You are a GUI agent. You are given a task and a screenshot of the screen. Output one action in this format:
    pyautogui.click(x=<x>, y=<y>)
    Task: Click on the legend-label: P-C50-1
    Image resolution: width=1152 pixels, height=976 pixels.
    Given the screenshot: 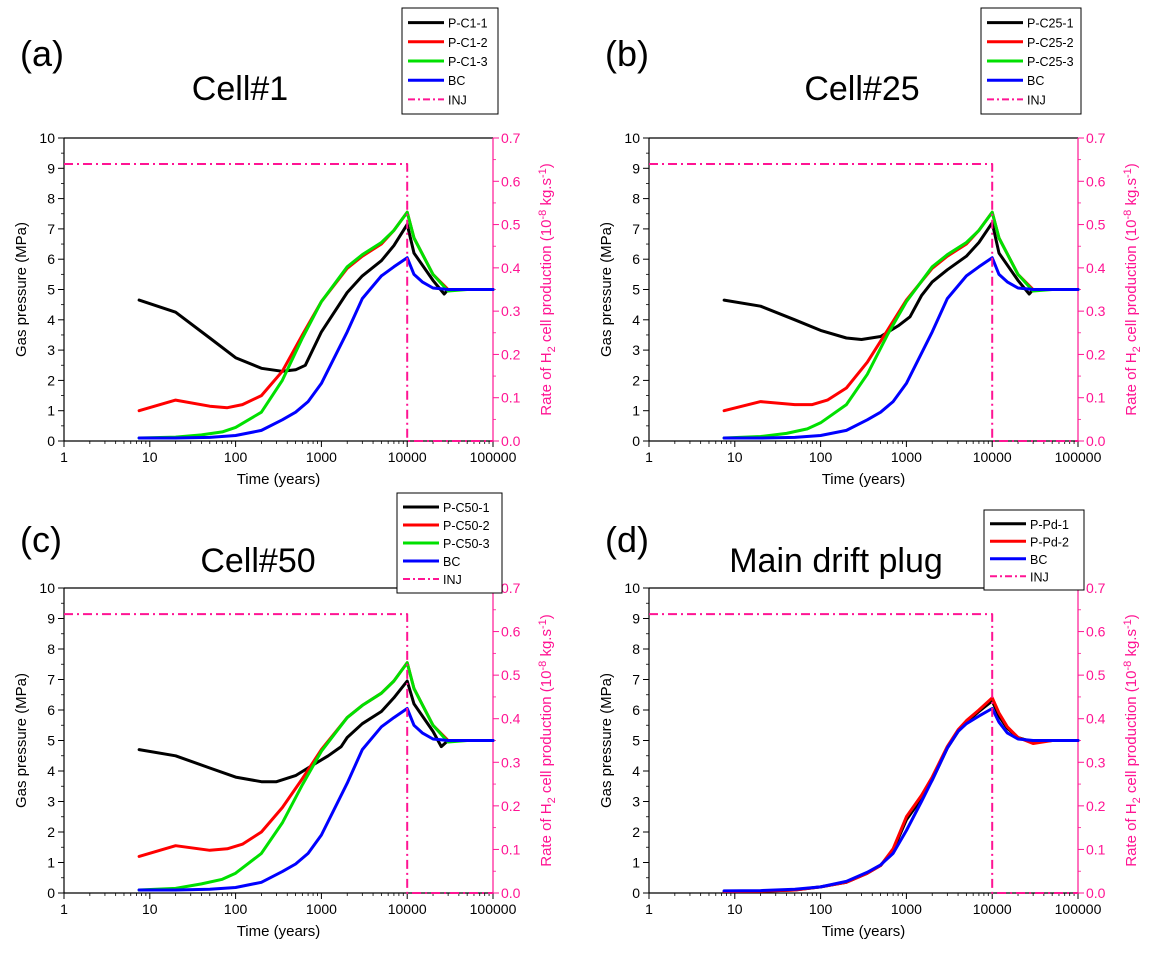 What is the action you would take?
    pyautogui.click(x=466, y=508)
    